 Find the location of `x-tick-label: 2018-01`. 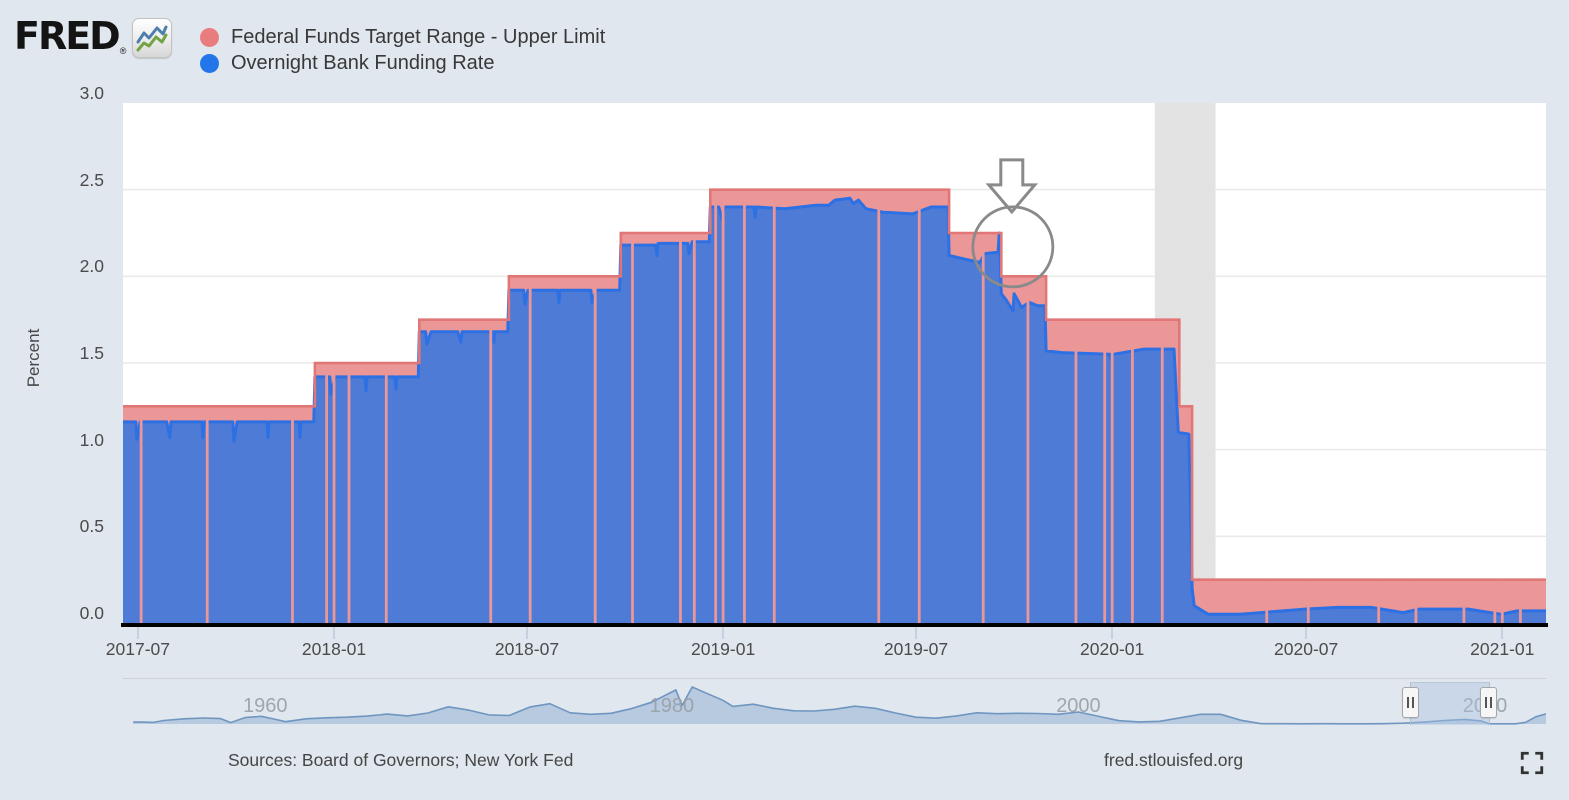

x-tick-label: 2018-01 is located at coordinates (334, 649).